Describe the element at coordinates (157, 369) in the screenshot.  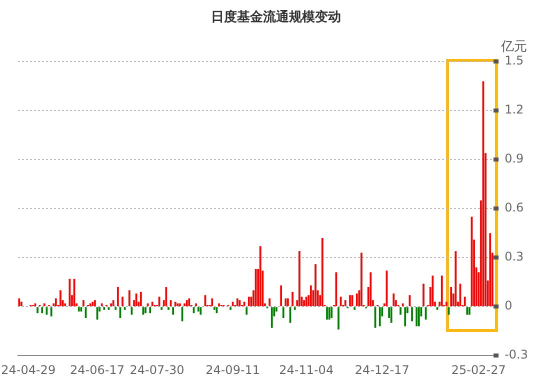
I see `x-tick-label: 24-07-30` at that location.